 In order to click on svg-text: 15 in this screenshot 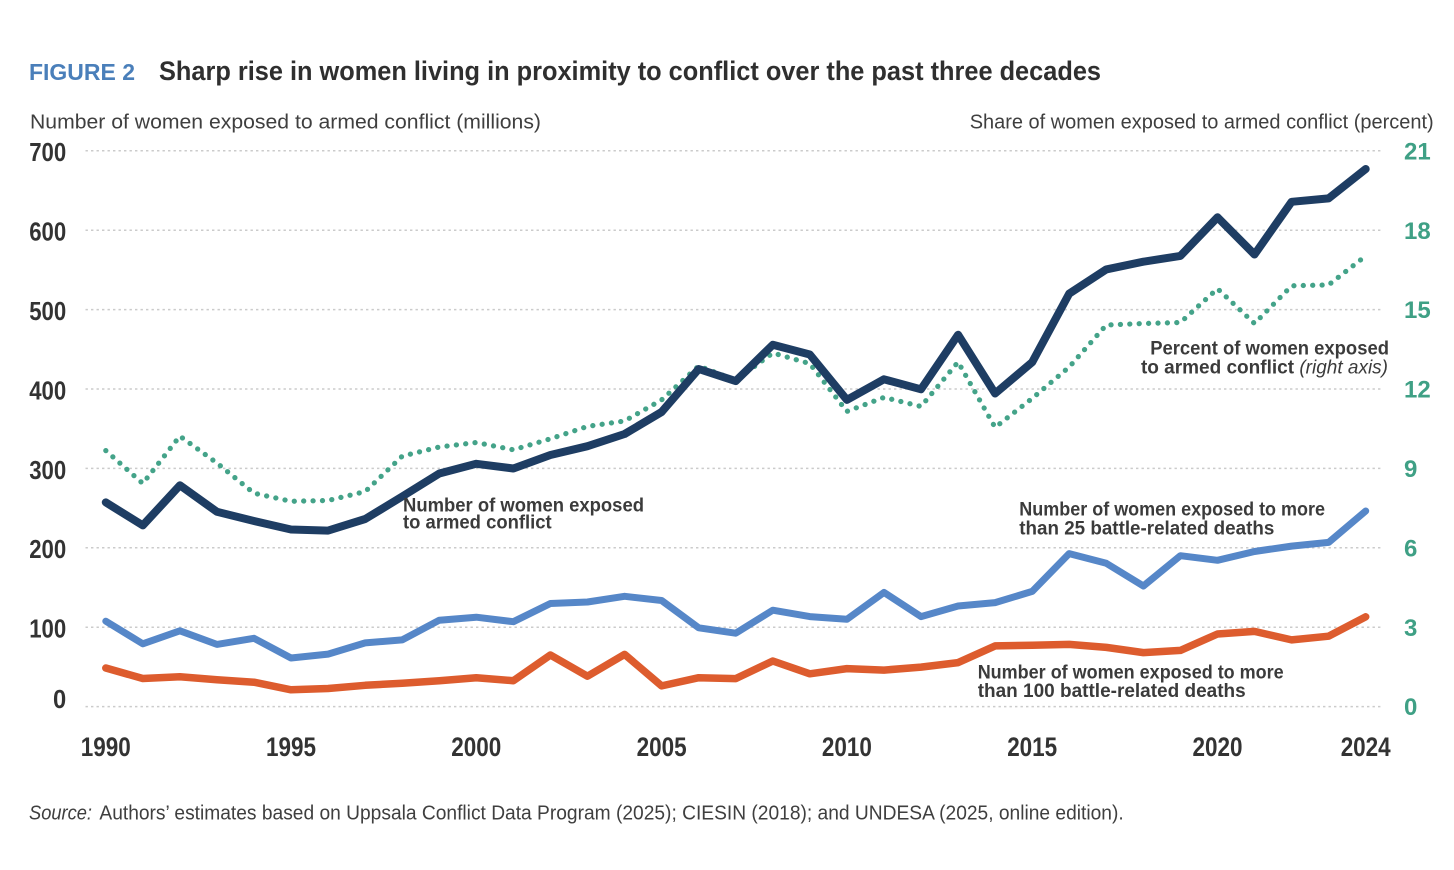, I will do `click(1417, 310)`.